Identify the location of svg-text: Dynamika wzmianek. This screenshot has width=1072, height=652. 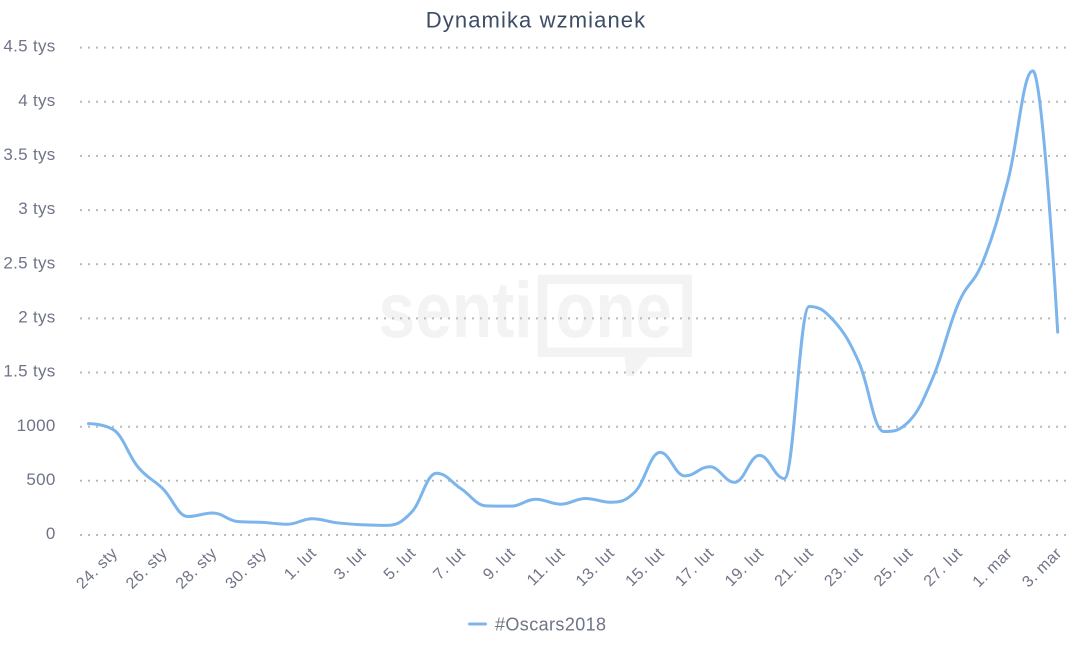
(536, 20).